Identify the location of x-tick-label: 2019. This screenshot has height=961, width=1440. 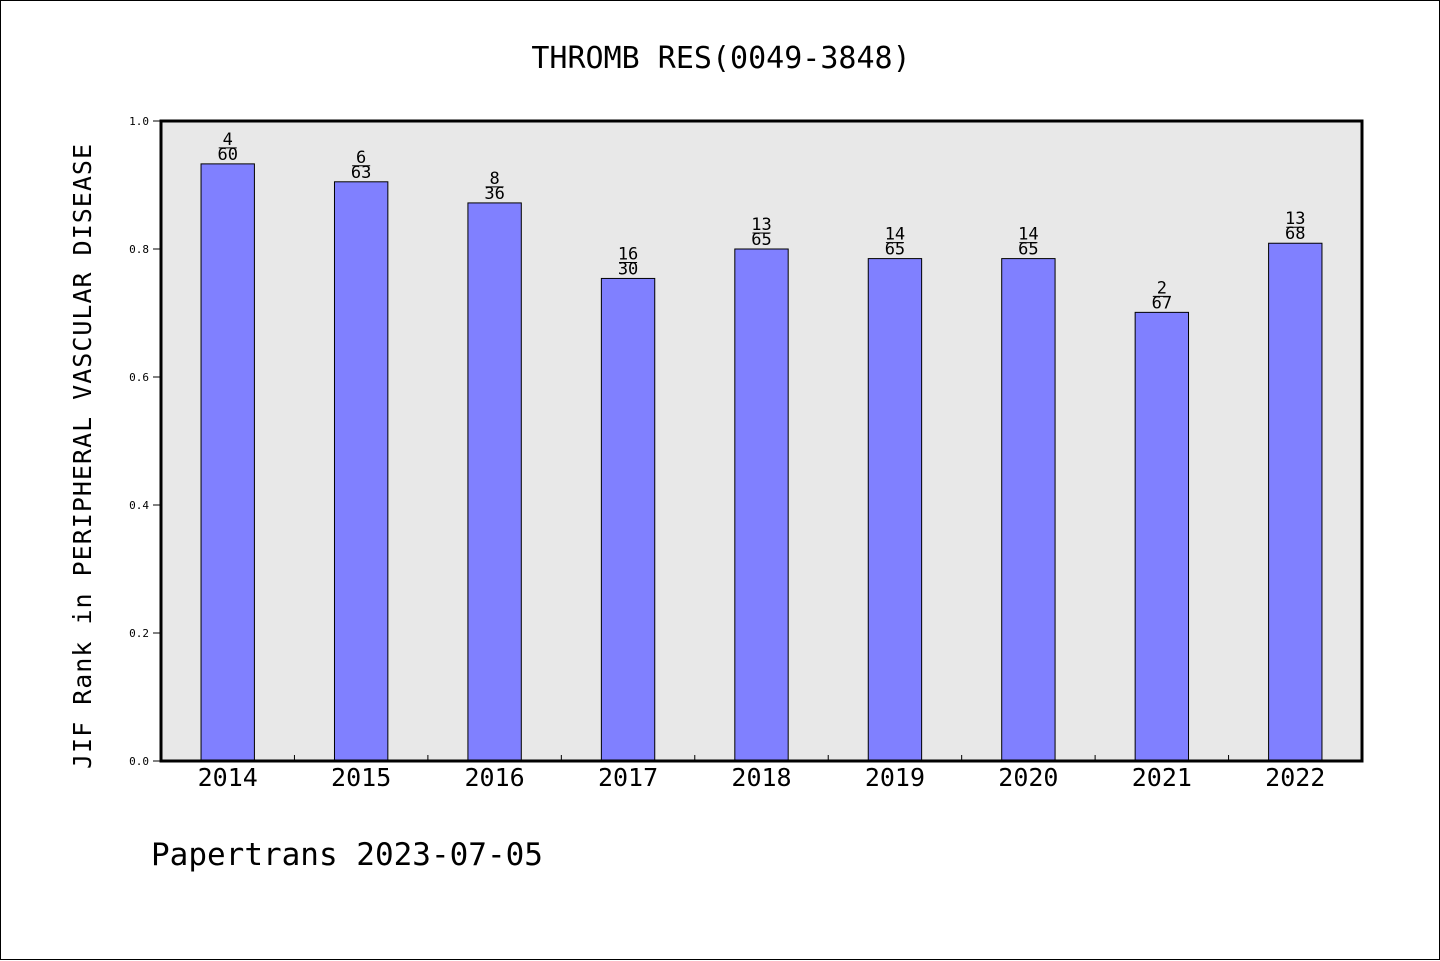
(895, 777).